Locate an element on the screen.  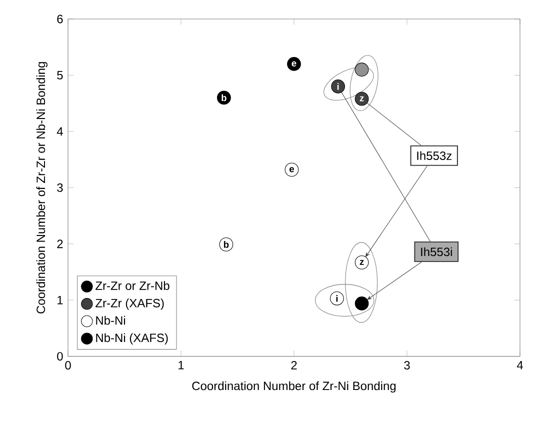
y-tick-label: 6 is located at coordinates (60, 19).